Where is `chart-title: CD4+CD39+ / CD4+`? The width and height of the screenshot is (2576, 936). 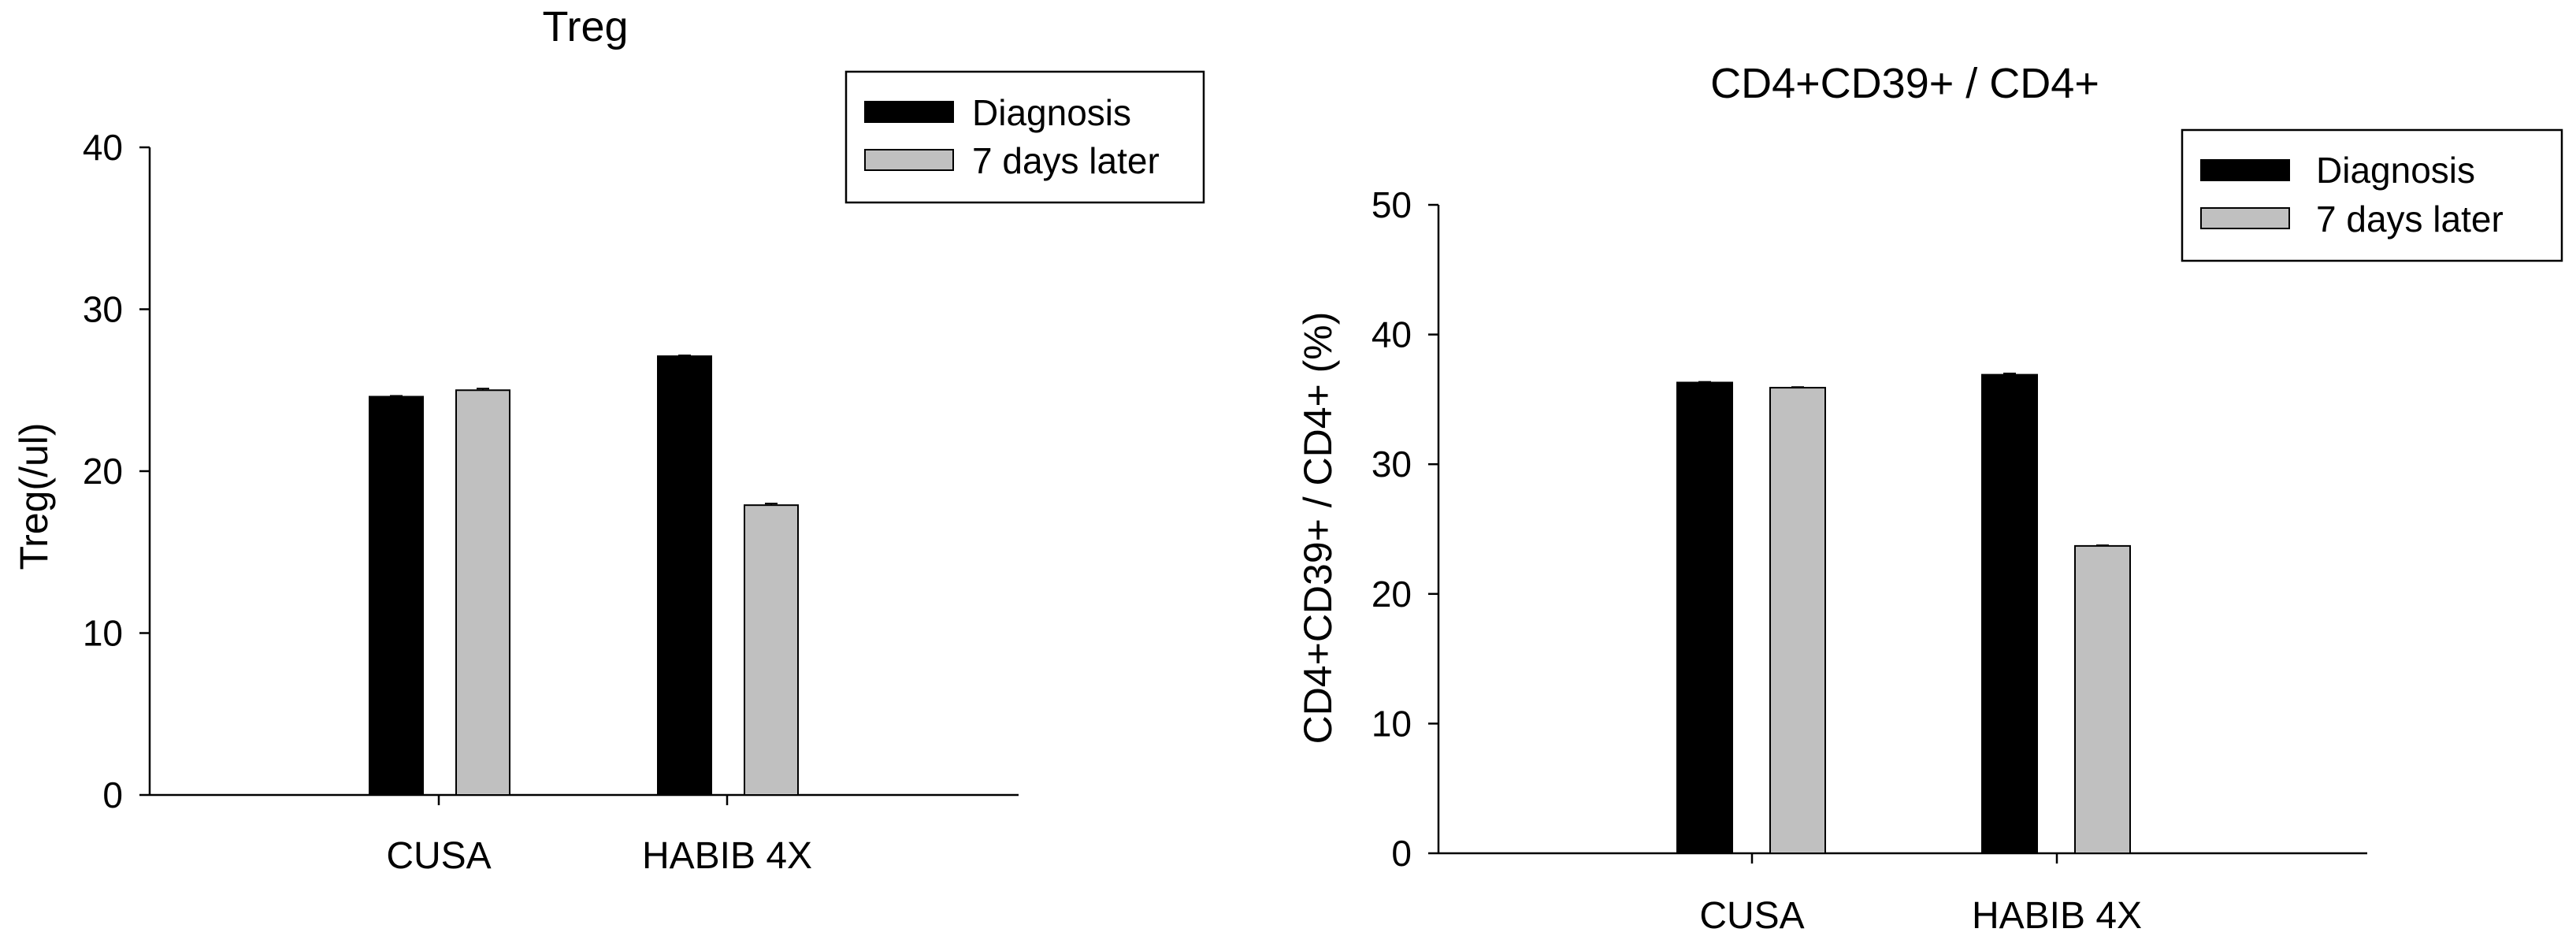
chart-title: CD4+CD39+ / CD4+ is located at coordinates (1904, 83).